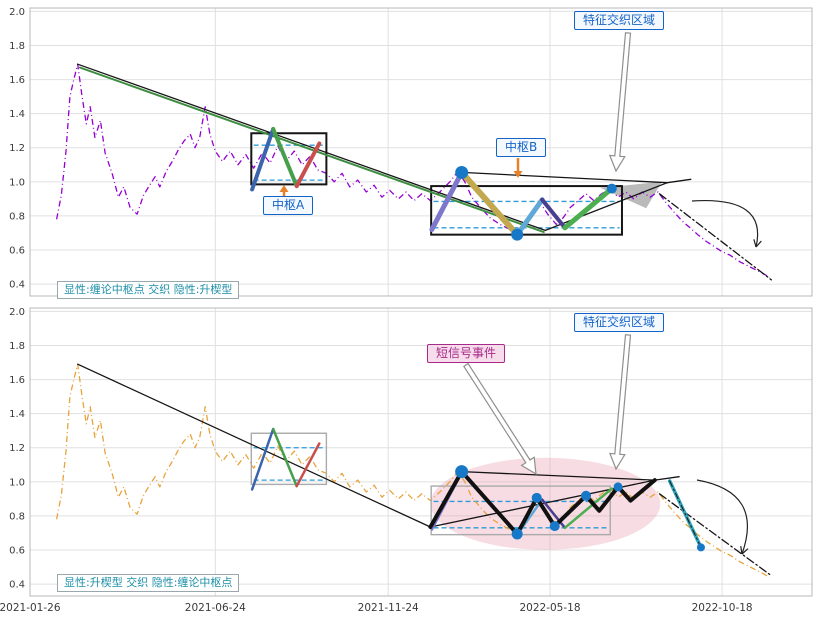  What do you see at coordinates (521, 148) in the screenshot?
I see `annotation-pivot-b-label: 中枢B` at bounding box center [521, 148].